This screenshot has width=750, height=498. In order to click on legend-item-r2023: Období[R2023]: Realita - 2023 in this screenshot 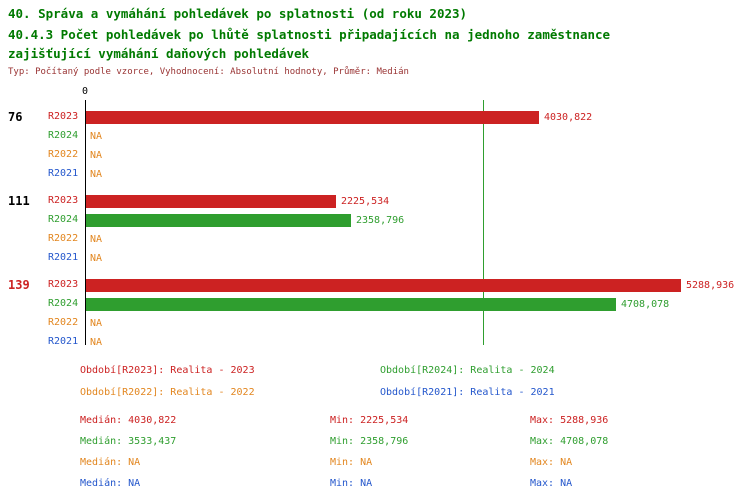, I will do `click(167, 370)`.